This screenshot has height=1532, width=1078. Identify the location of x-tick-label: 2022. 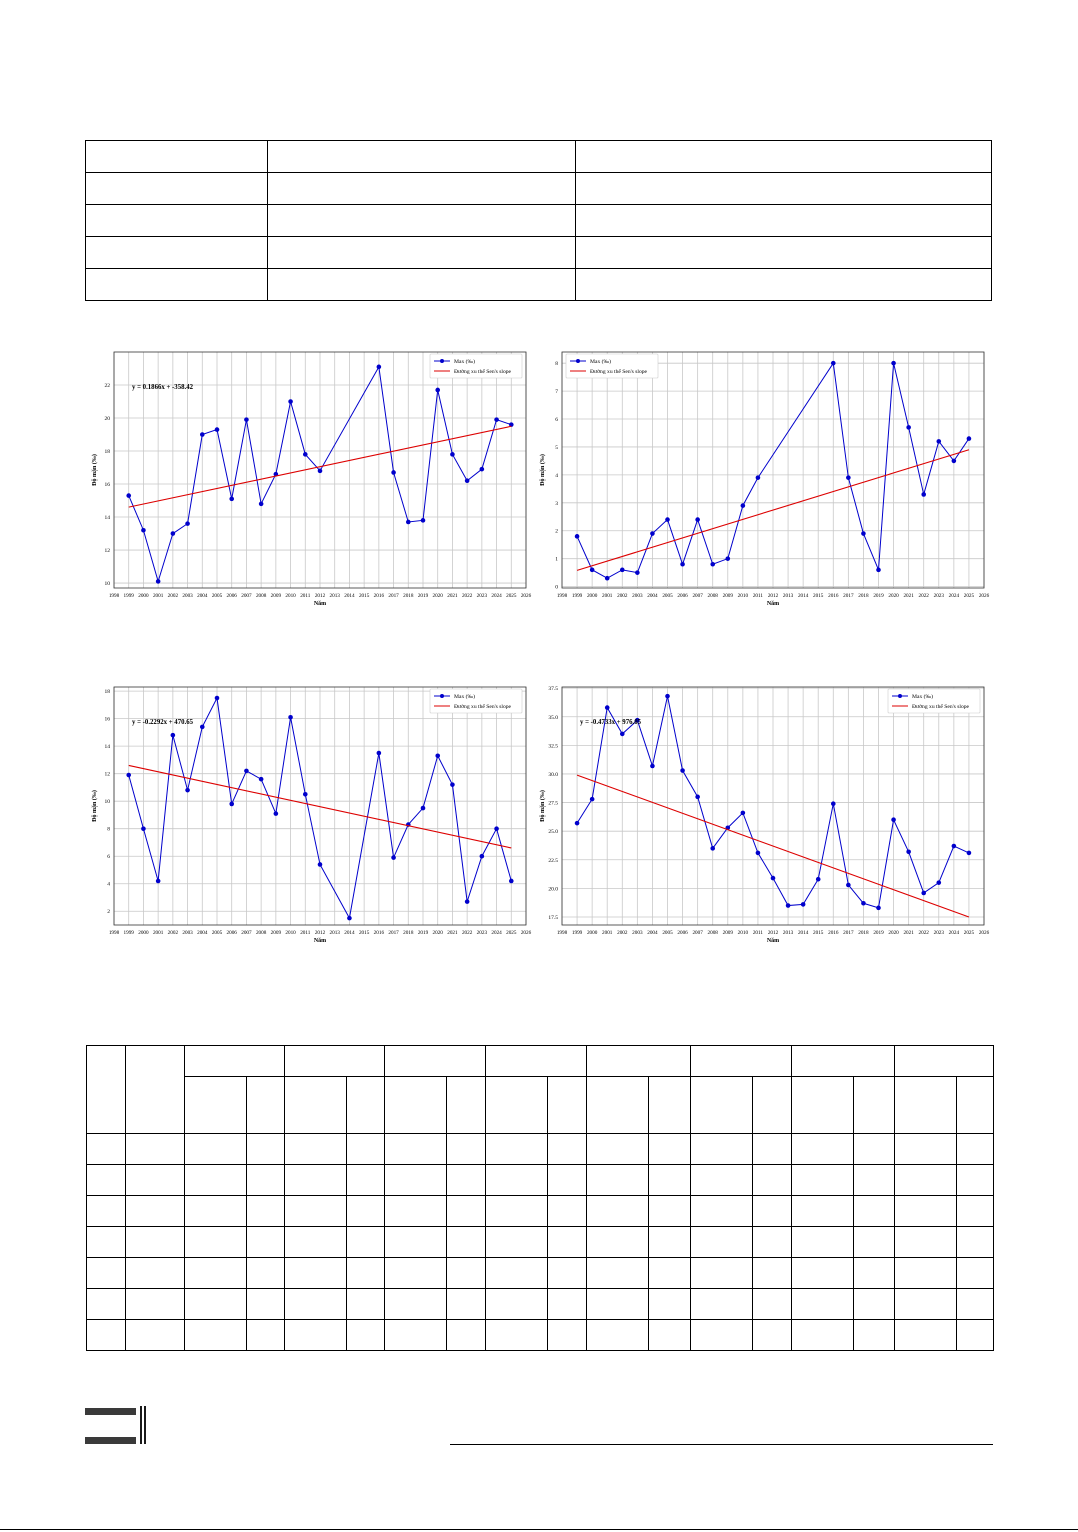
(924, 933).